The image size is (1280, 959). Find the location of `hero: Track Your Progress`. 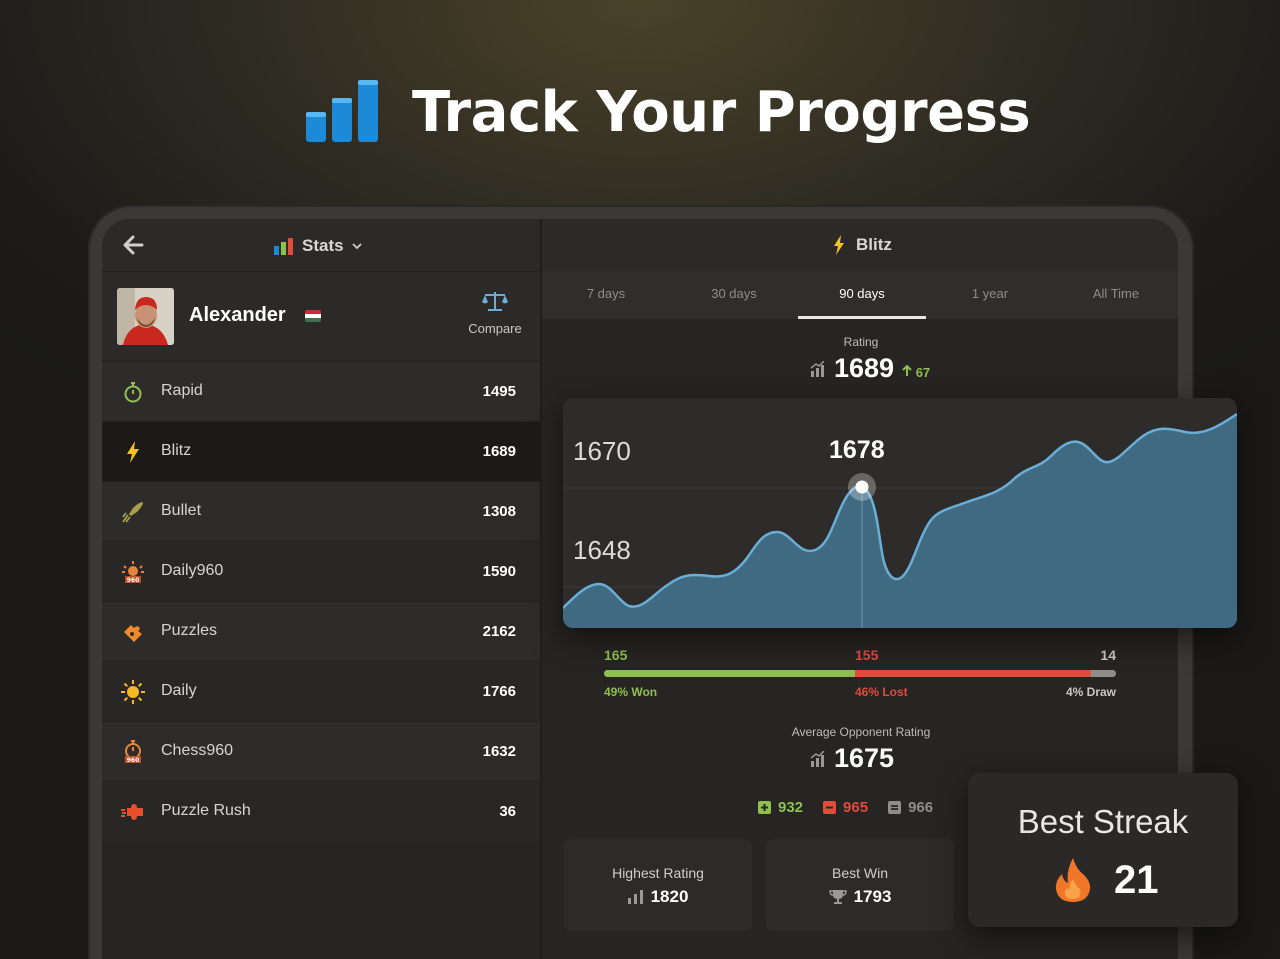

hero: Track Your Progress is located at coordinates (640, 112).